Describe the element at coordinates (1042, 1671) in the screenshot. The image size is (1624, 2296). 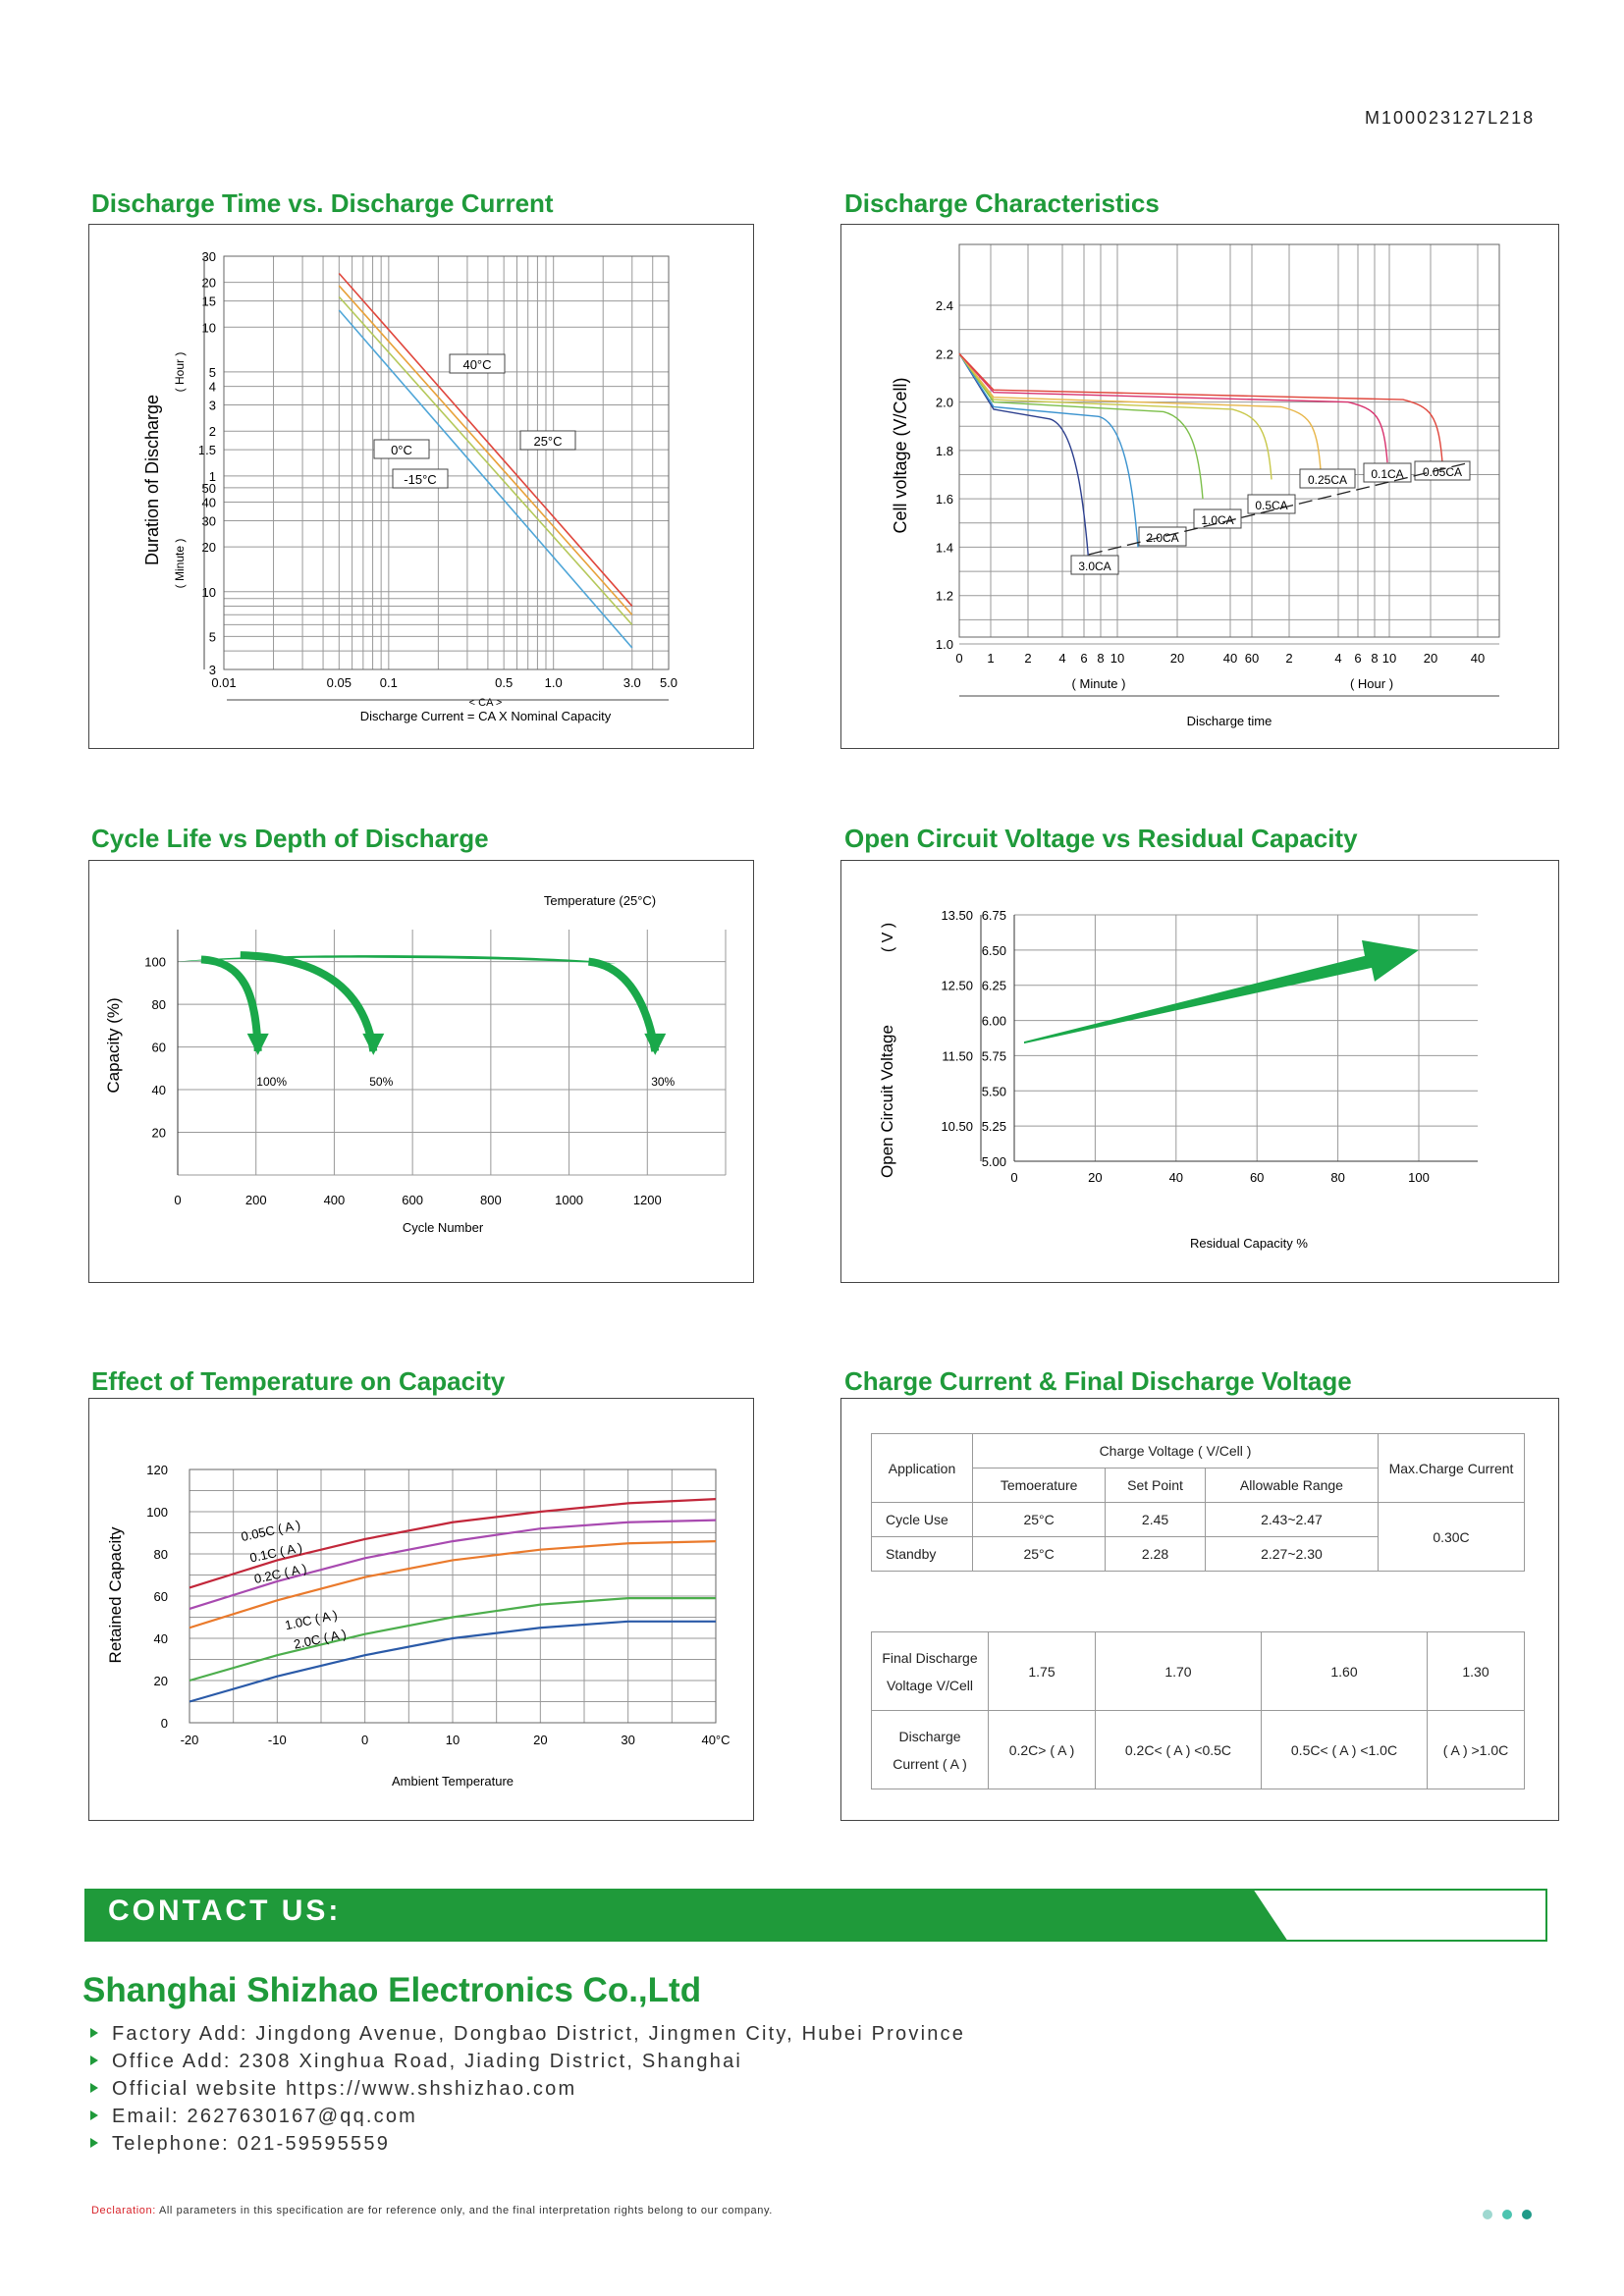
I see `table-cell: 1.75` at that location.